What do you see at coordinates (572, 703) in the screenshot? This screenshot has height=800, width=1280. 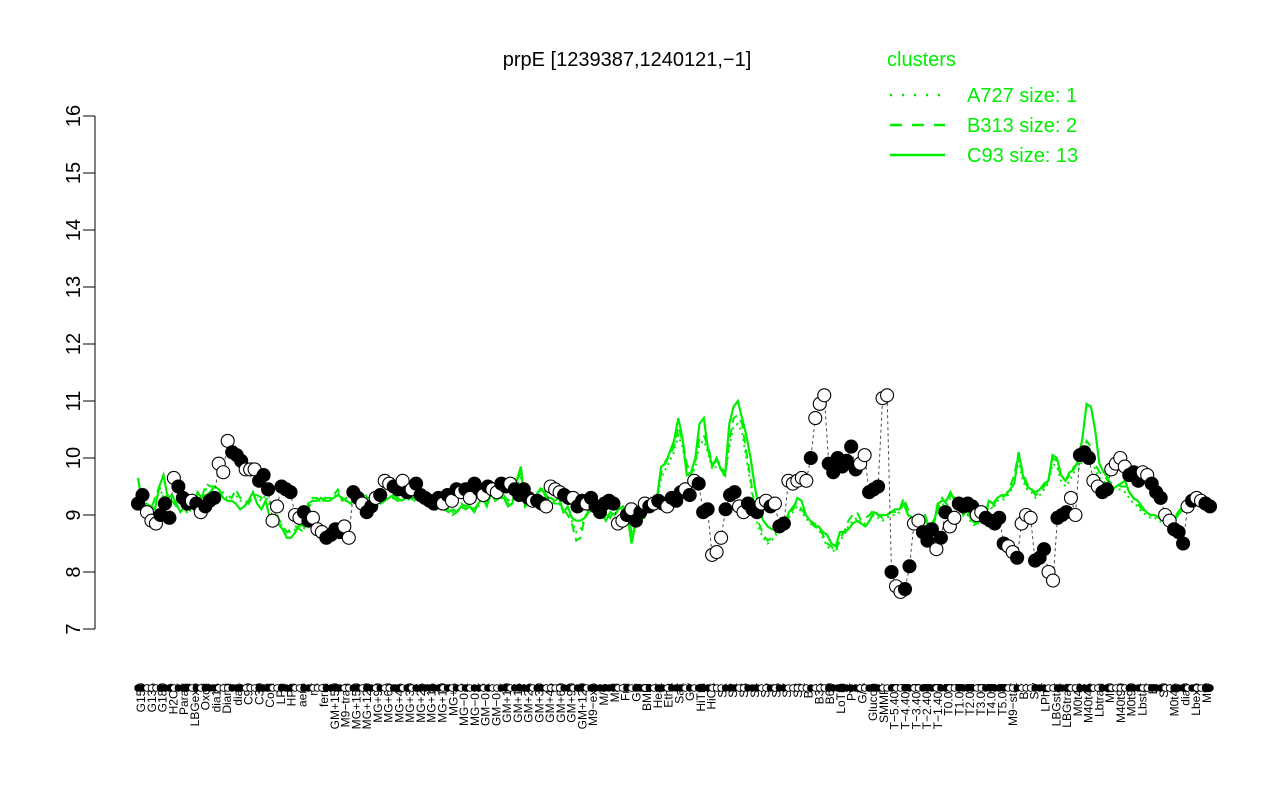 I see `x-tick-label: GM+90` at bounding box center [572, 703].